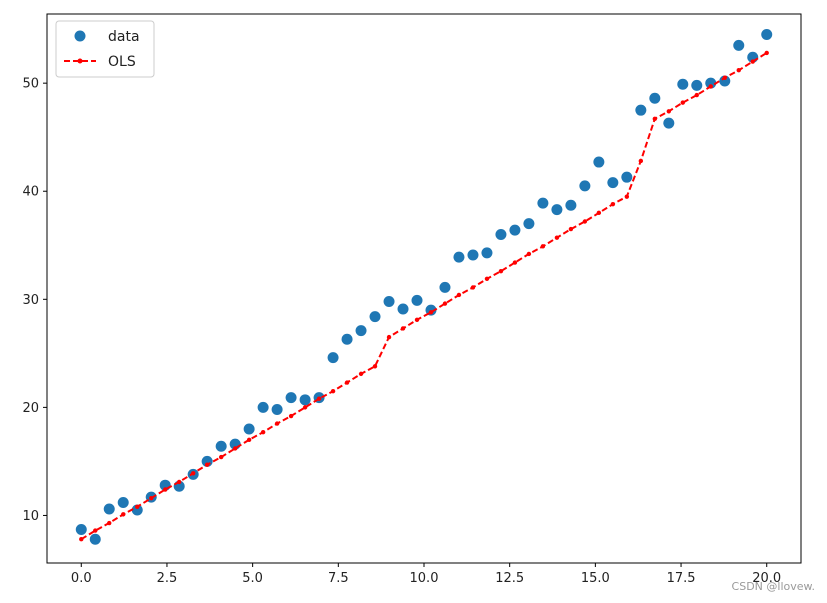  I want to click on x-tick-label: 5.0, so click(252, 578).